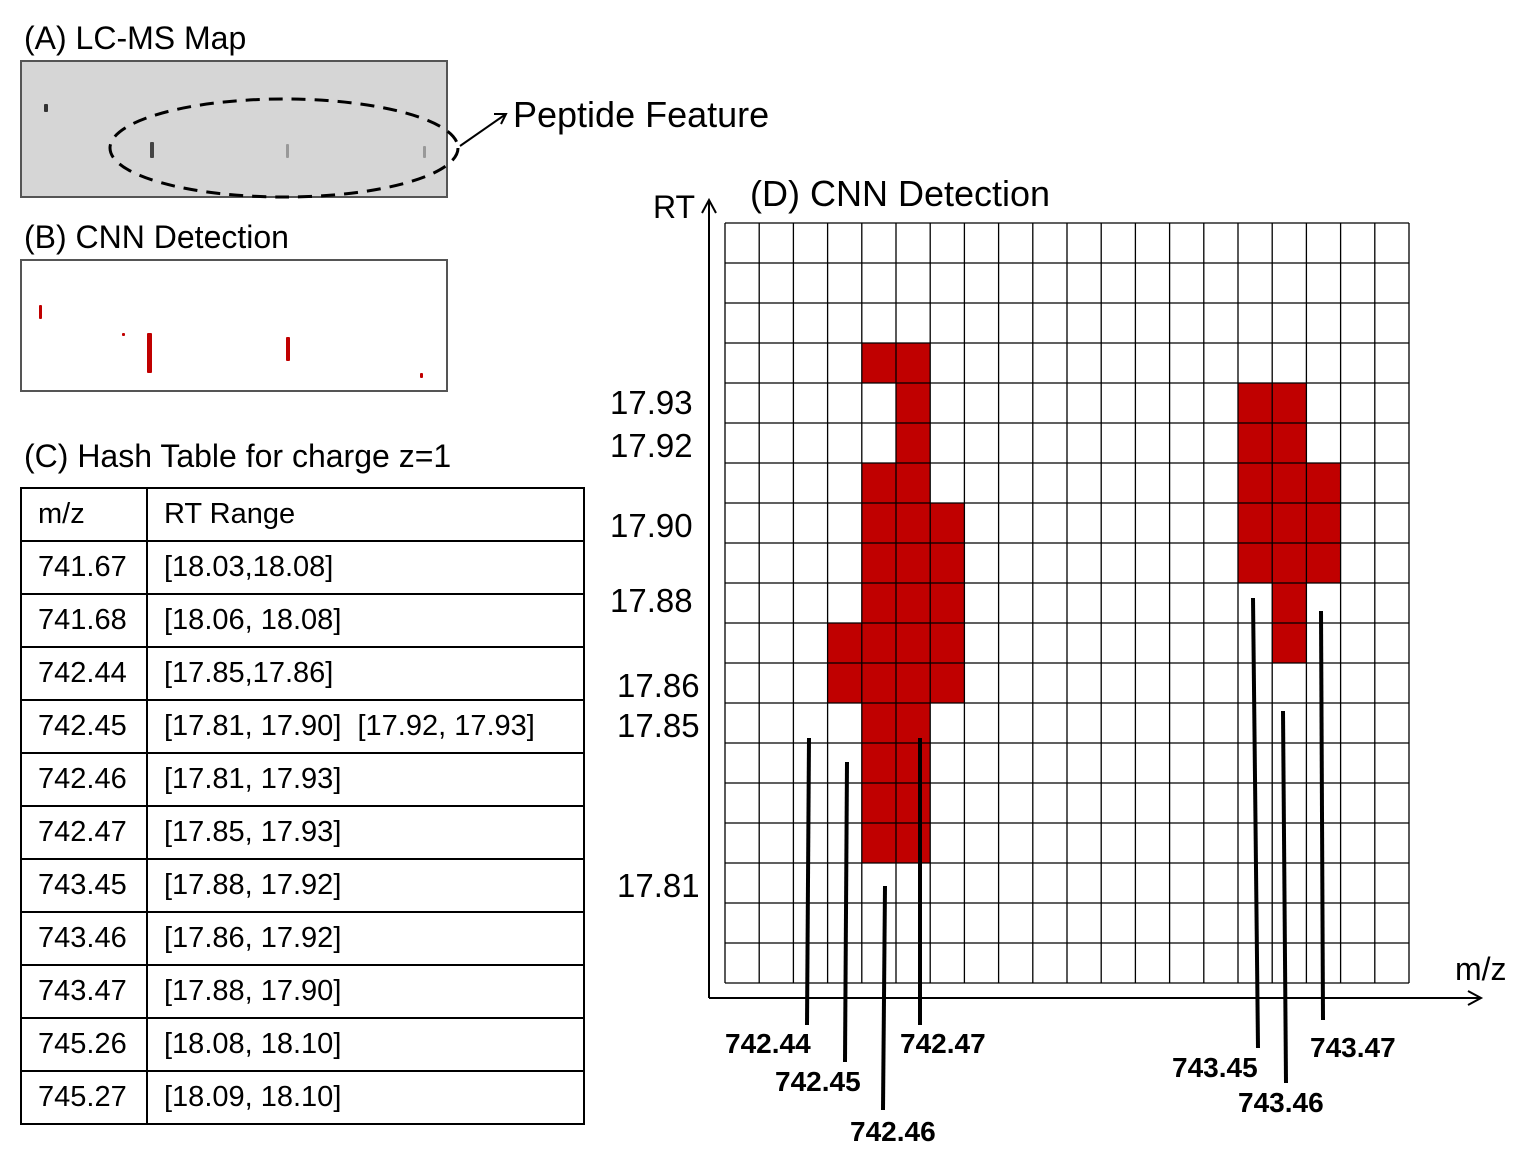 This screenshot has height=1160, width=1538. Describe the element at coordinates (1215, 1067) in the screenshot. I see `mz-label: 743.45` at that location.